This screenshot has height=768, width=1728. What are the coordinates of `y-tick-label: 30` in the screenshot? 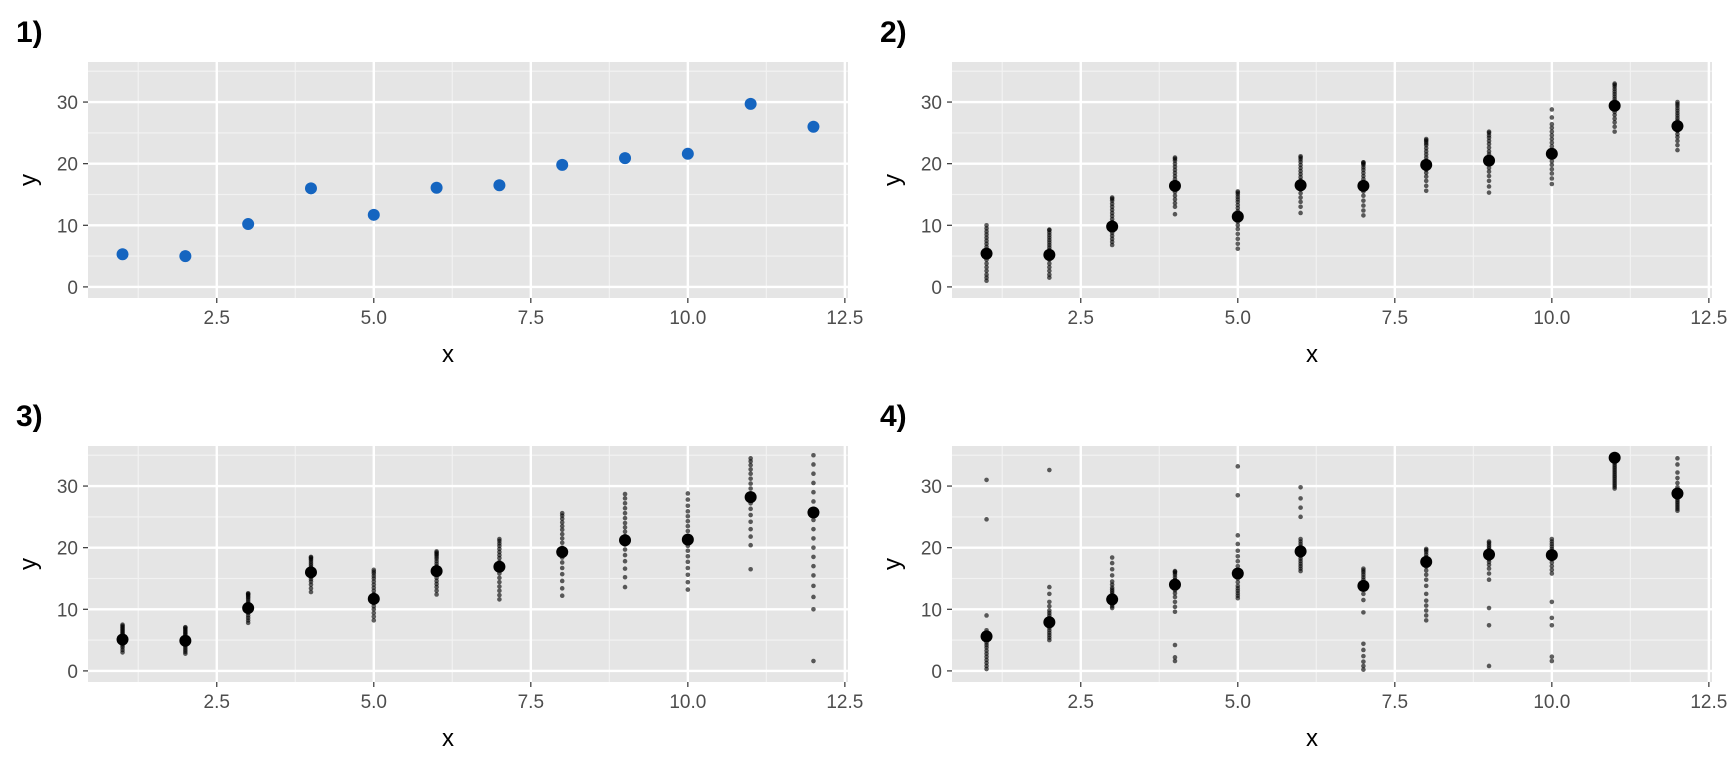 It's located at (67, 487).